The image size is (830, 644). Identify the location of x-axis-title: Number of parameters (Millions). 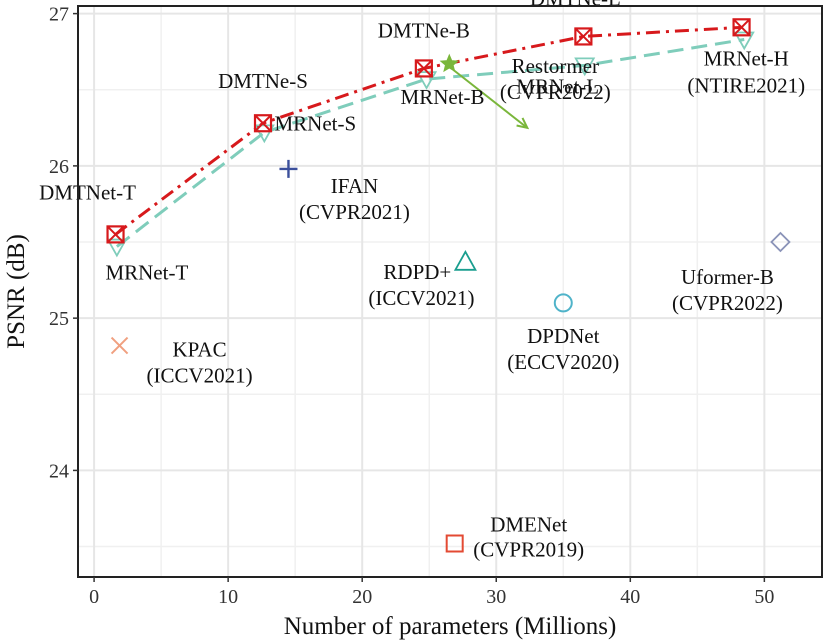
(450, 626).